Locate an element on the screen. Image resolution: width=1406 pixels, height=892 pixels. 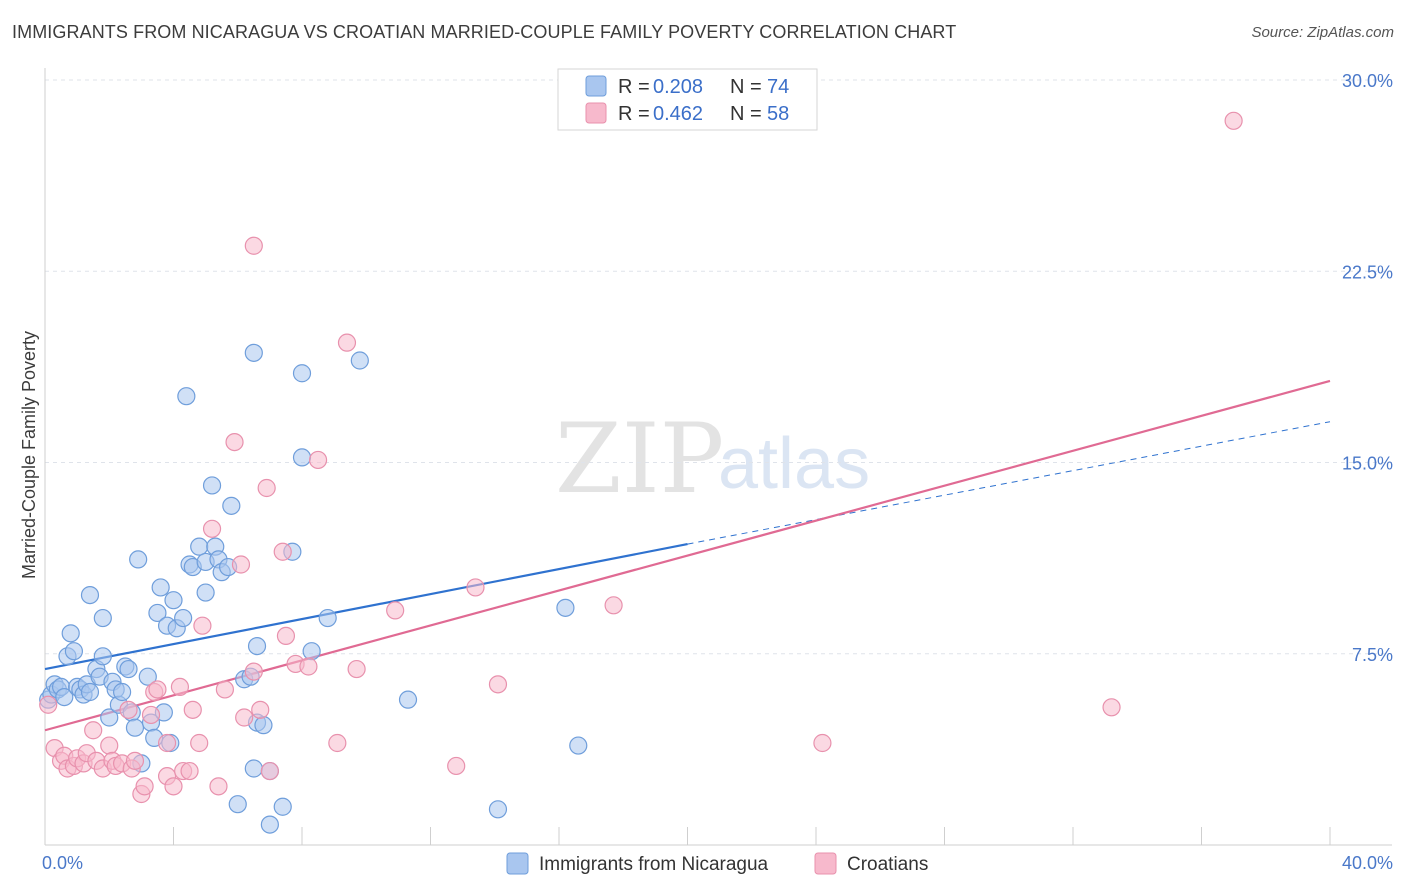
legend-n-label-2: N = is located at coordinates (746, 114).